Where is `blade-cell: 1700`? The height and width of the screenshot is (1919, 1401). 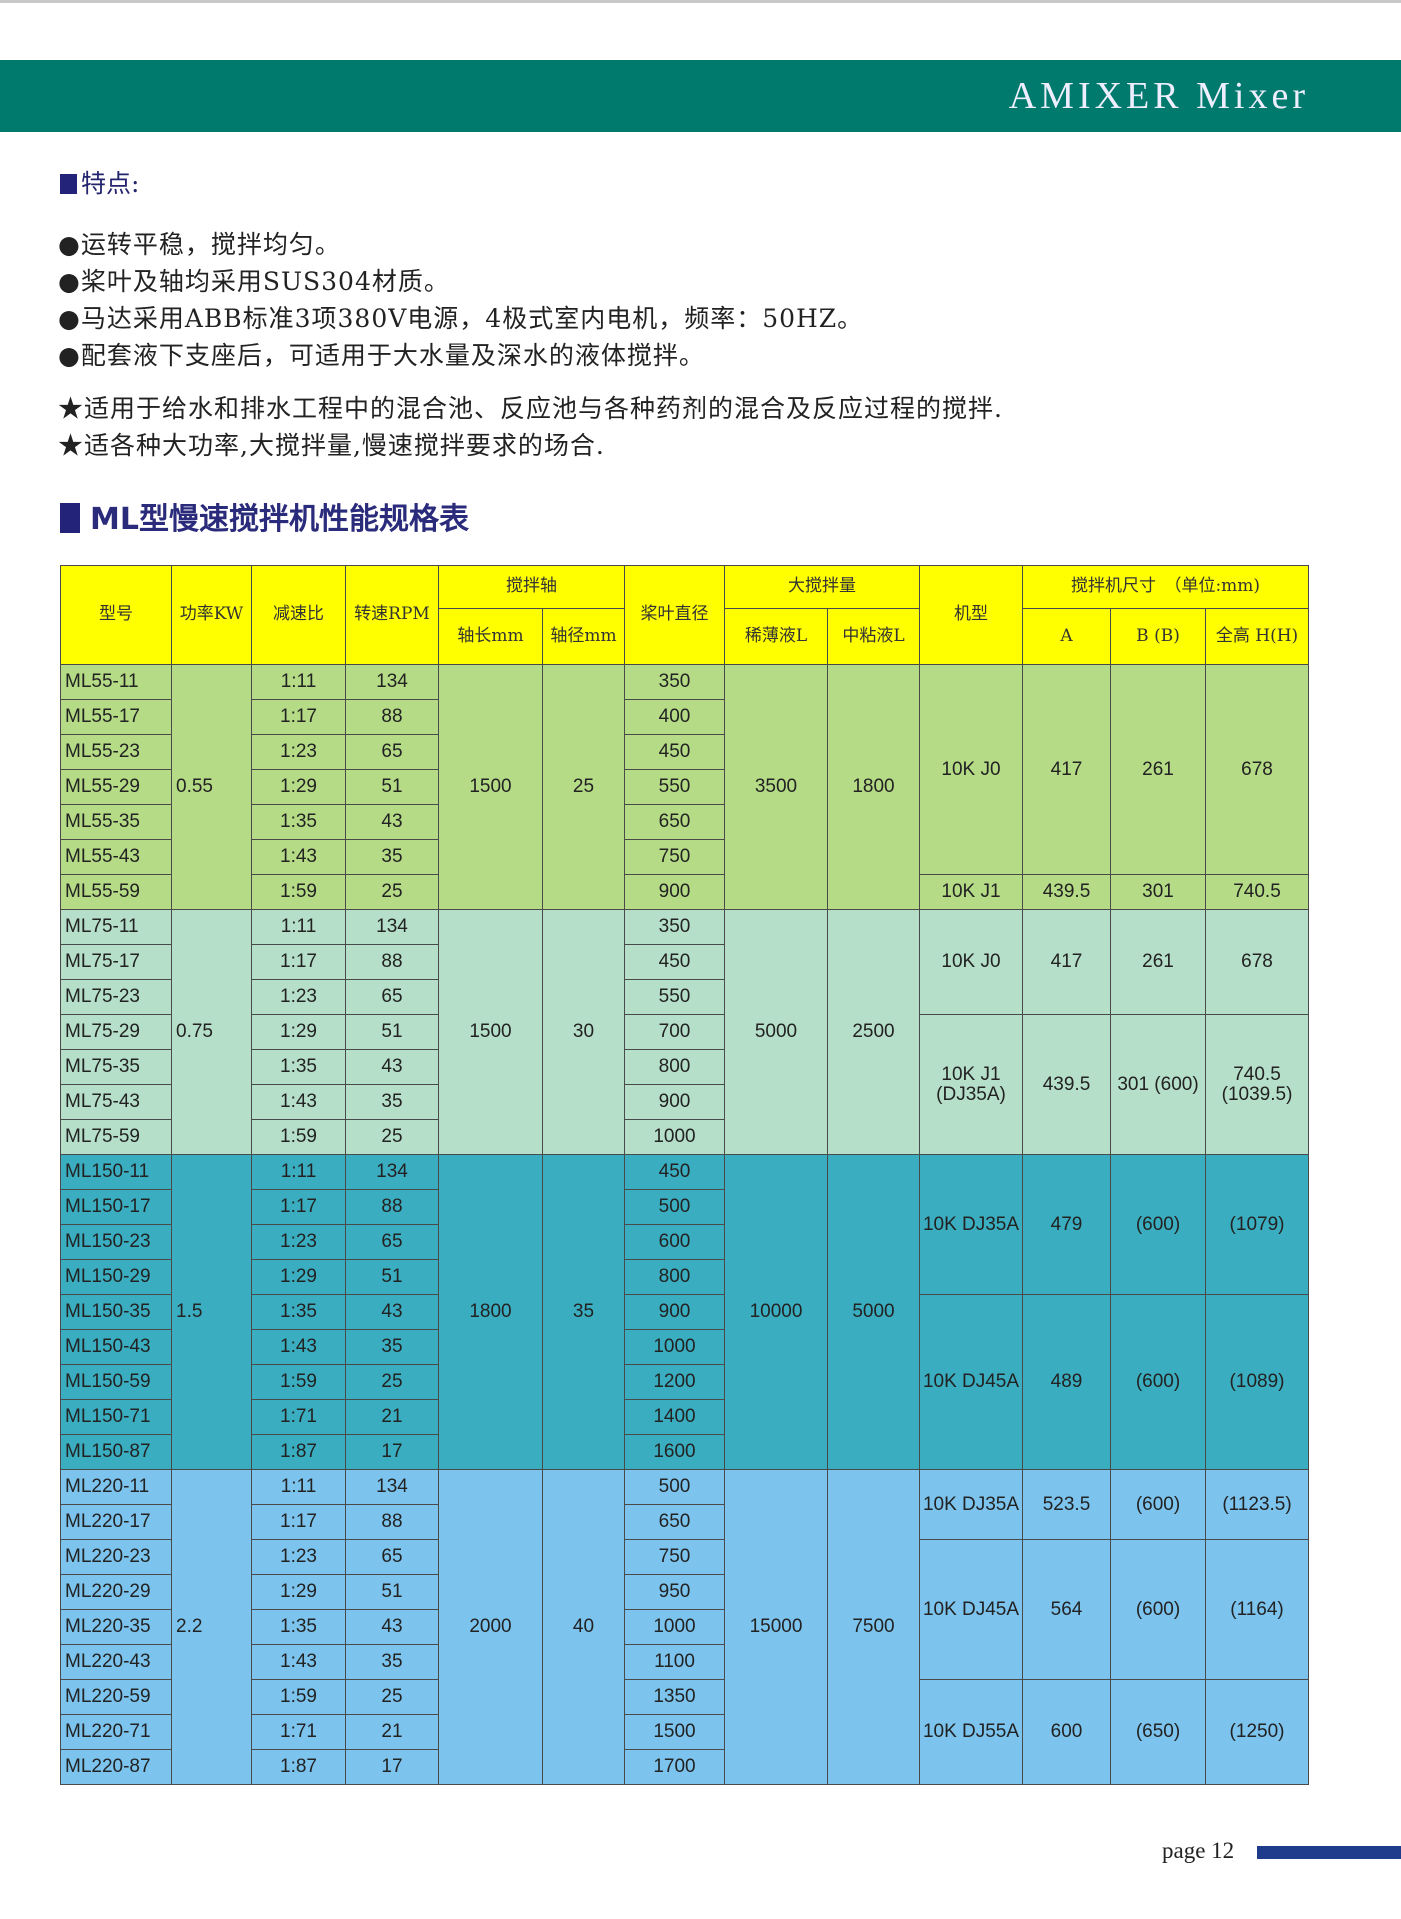 blade-cell: 1700 is located at coordinates (674, 1767).